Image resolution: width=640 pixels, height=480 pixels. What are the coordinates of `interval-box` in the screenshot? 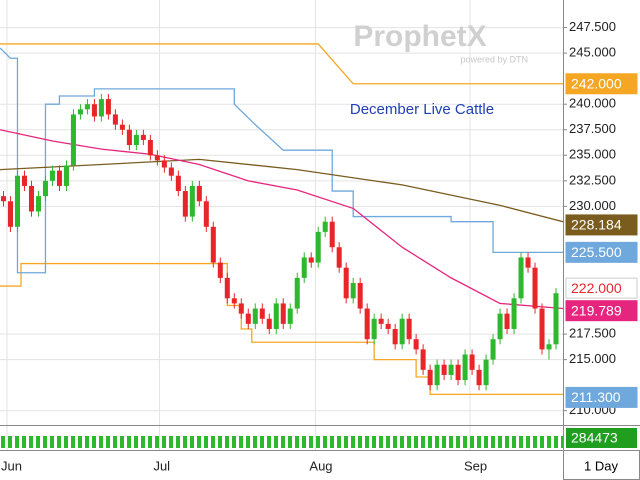 It's located at (601, 465).